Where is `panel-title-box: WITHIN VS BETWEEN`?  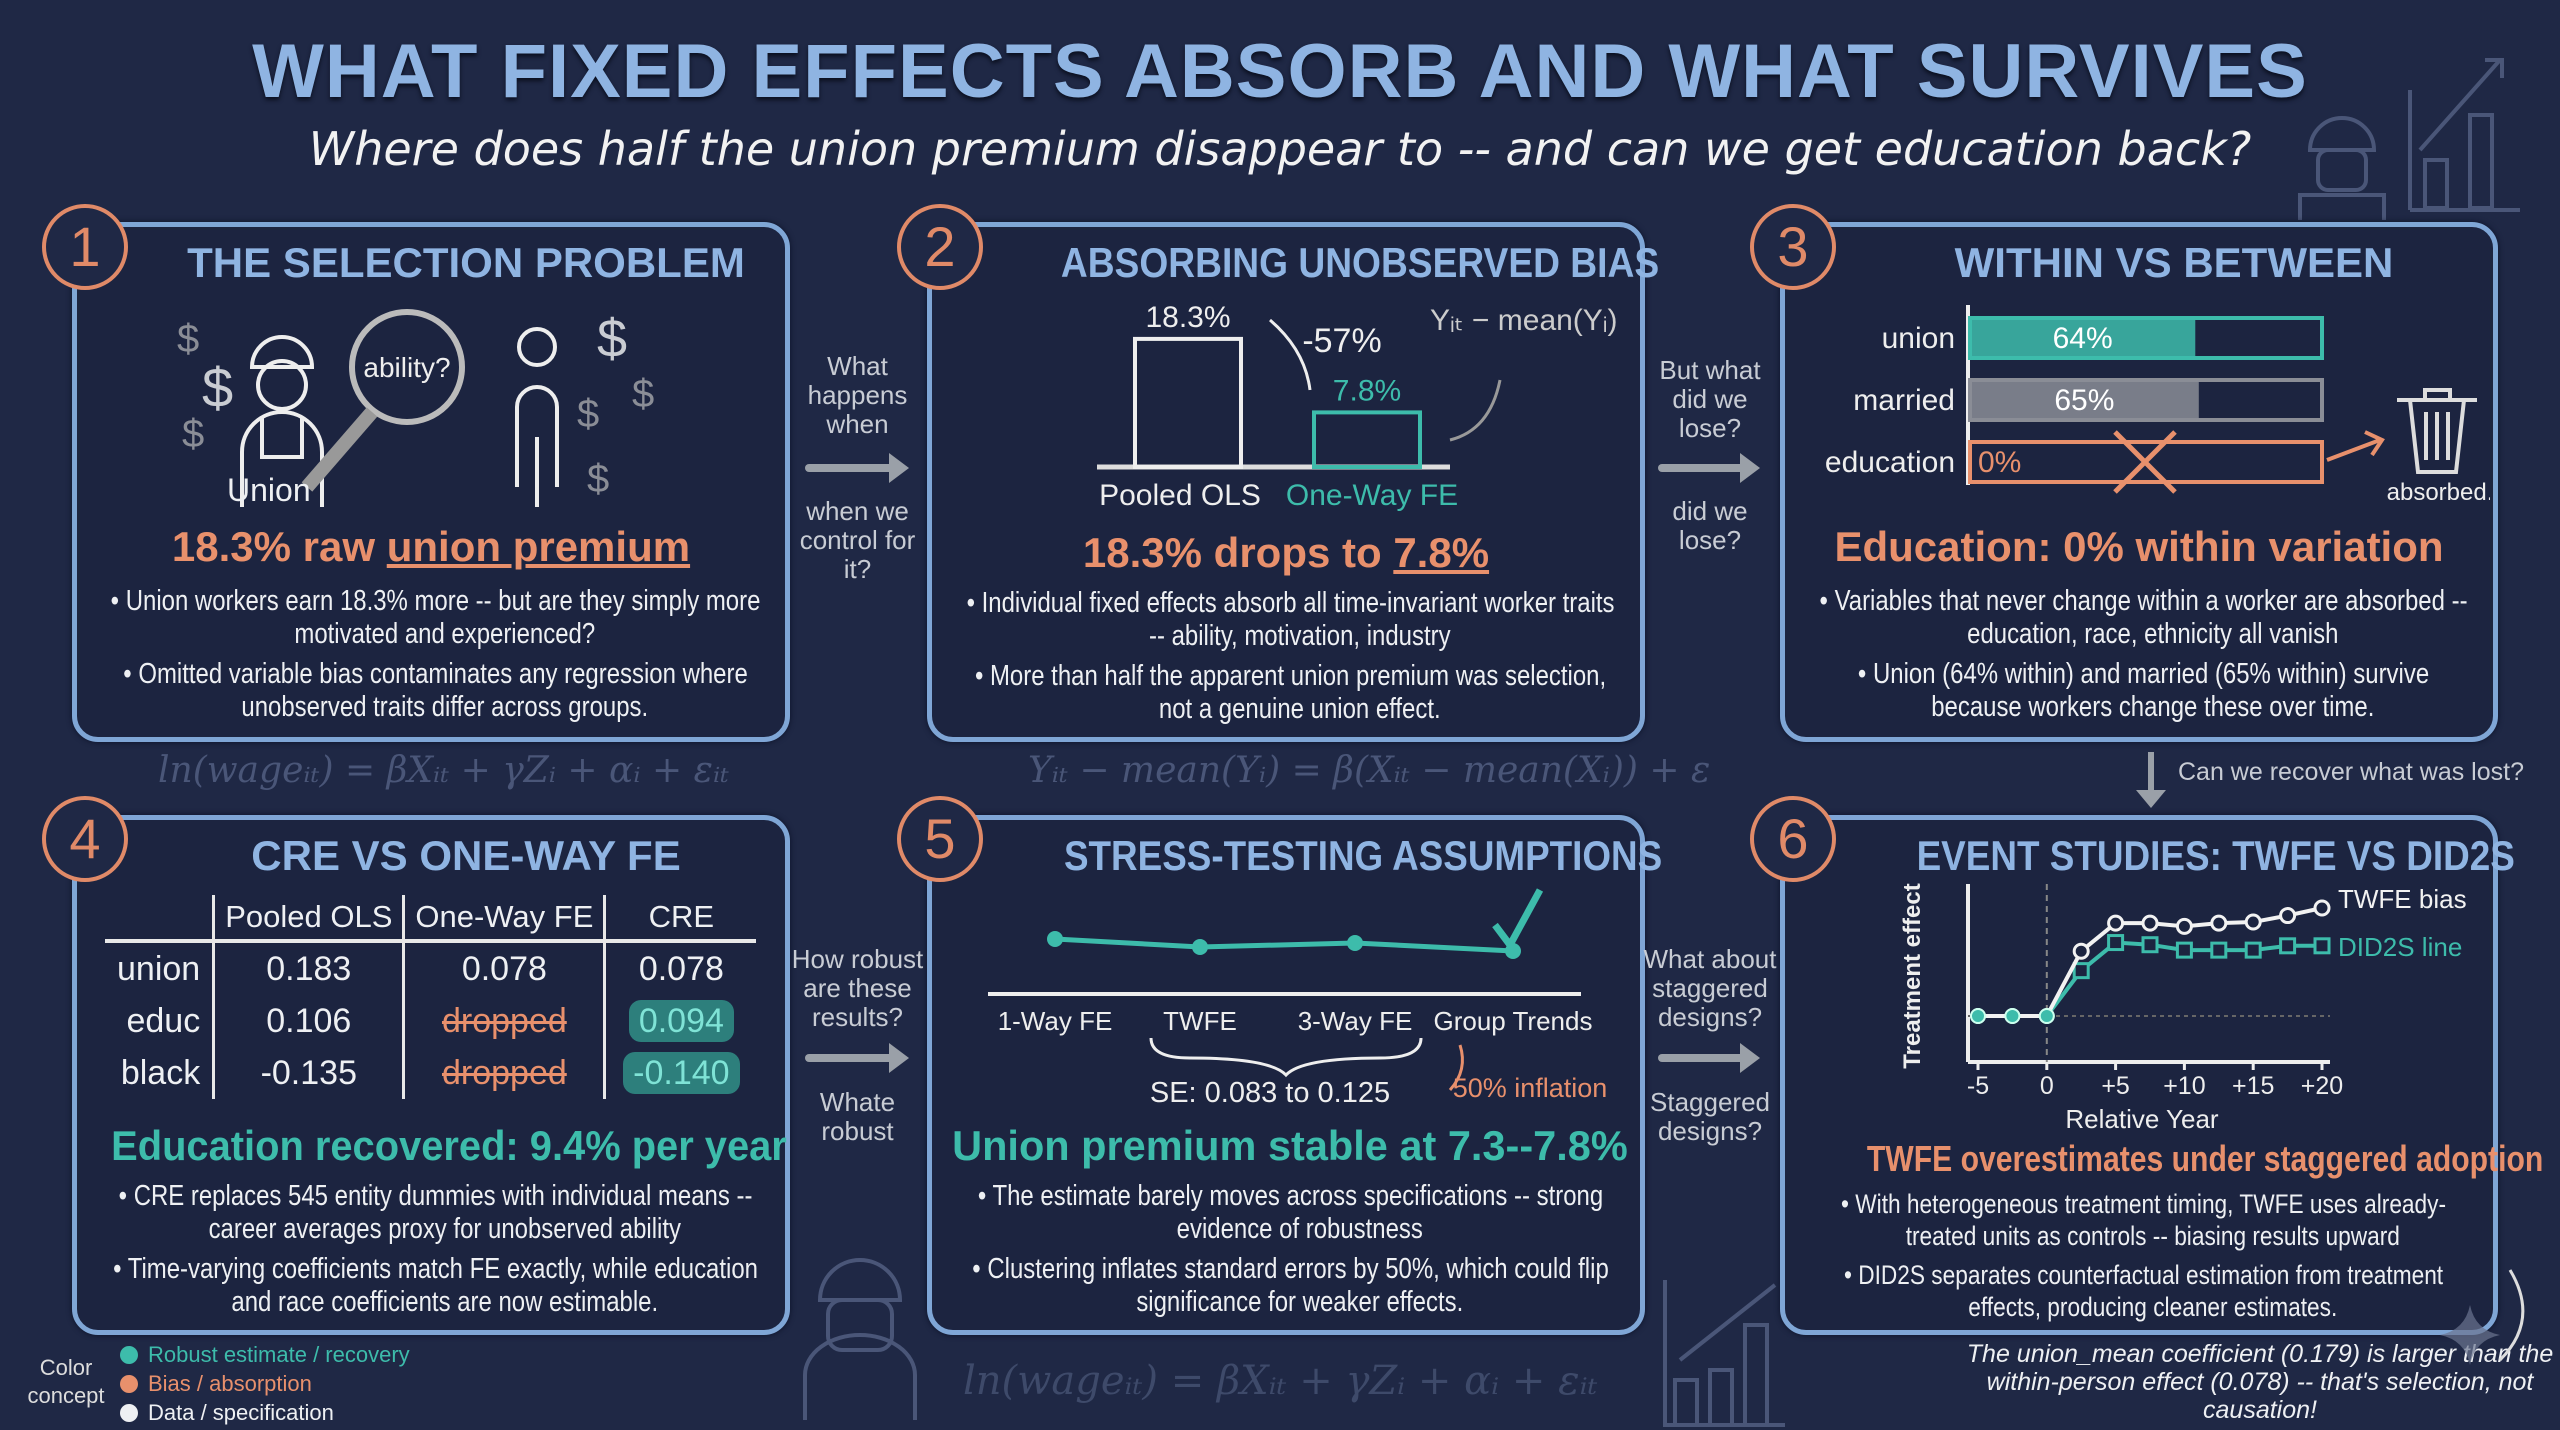 panel-title-box: WITHIN VS BETWEEN is located at coordinates (2174, 263).